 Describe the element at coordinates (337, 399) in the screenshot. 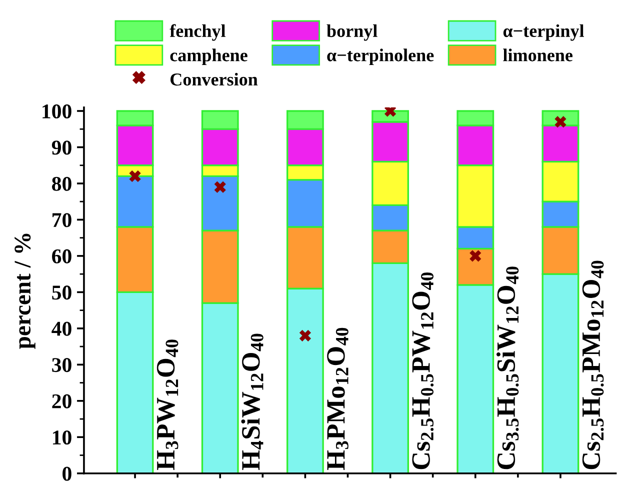

I see `x-tick-label: H$_{3}$PMo$_{12}$O$_{40}$` at that location.